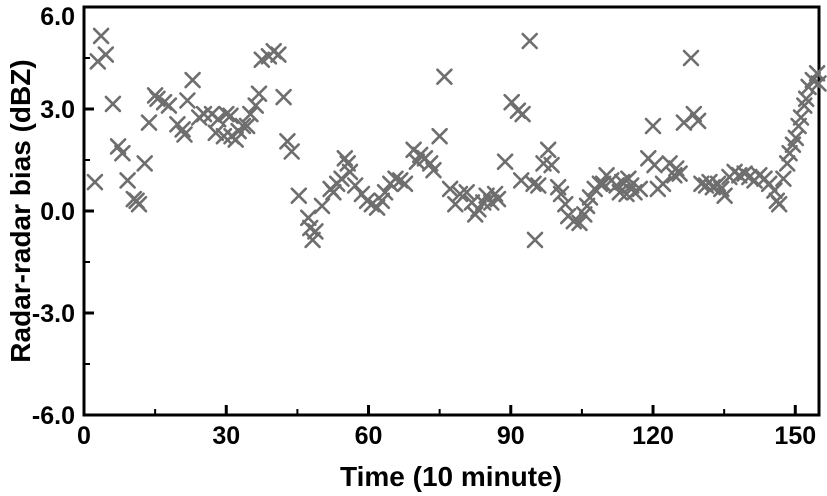  I want to click on x-axis-title: Time (10 minute), so click(451, 476).